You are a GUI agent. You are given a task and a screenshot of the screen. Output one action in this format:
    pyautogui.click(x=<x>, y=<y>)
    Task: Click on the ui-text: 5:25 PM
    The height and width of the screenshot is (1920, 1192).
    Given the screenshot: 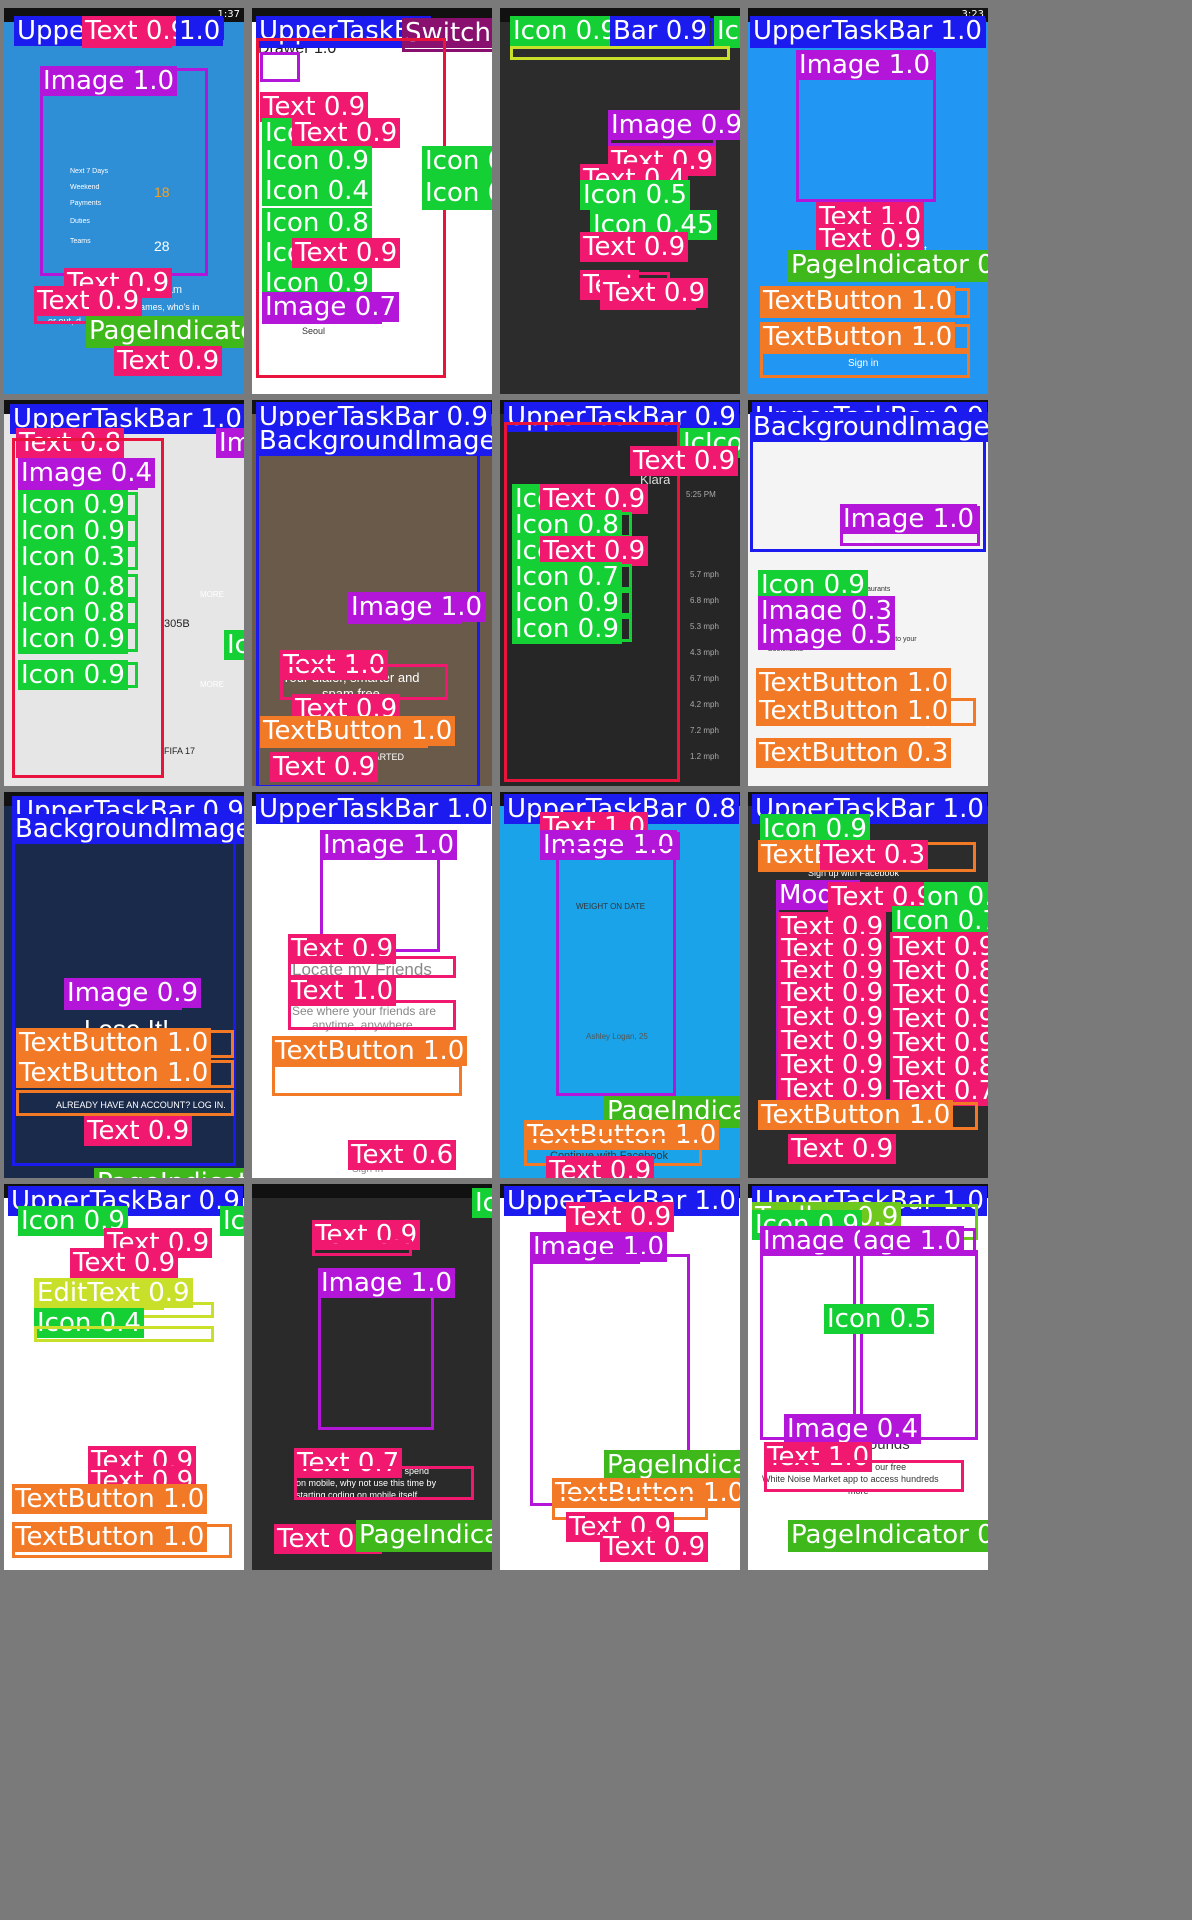 What is the action you would take?
    pyautogui.click(x=701, y=494)
    